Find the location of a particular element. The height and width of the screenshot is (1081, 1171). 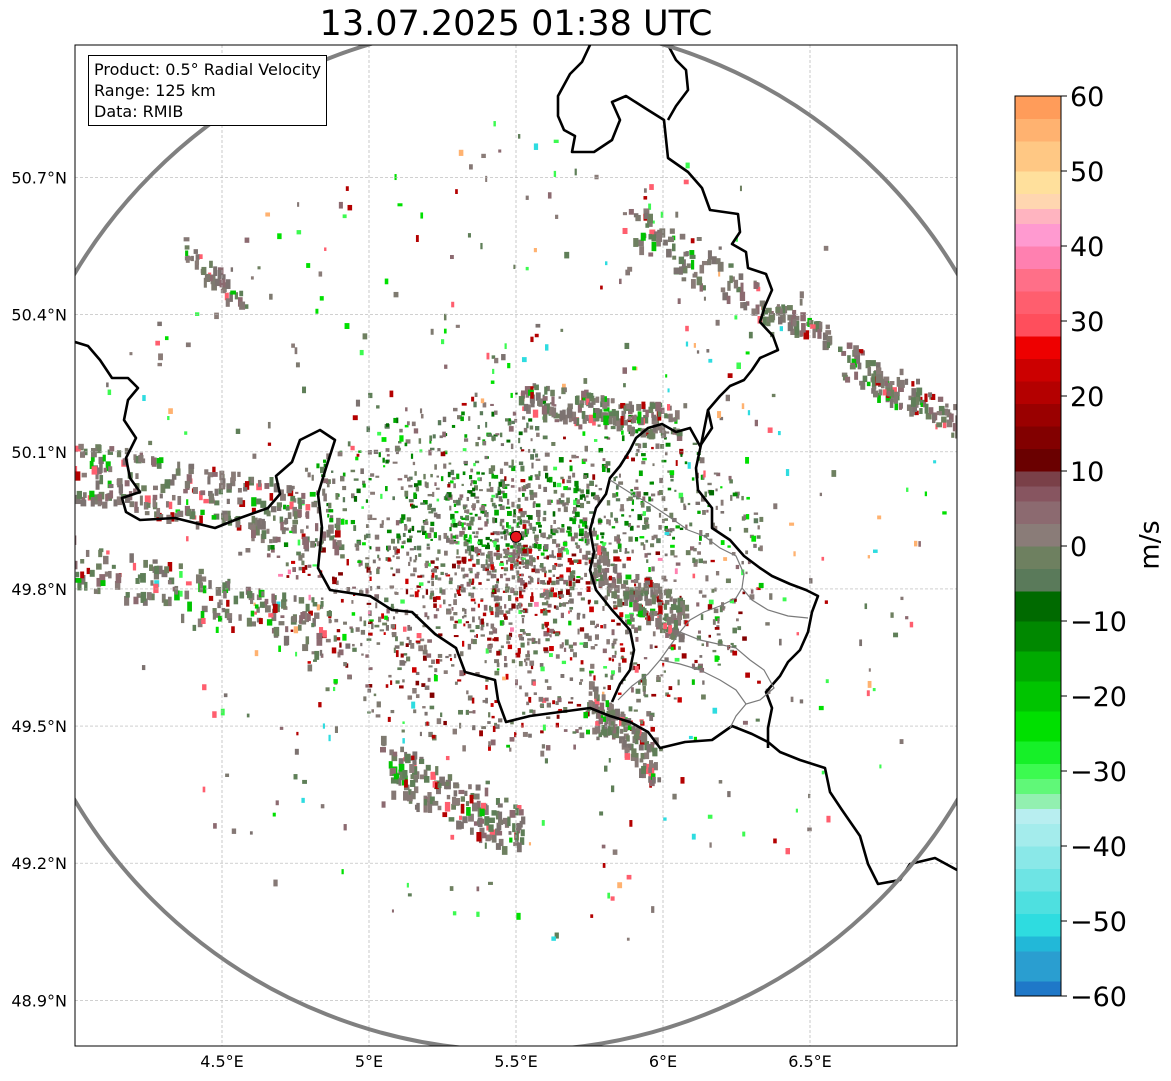

lon-tick-label: 6.5°E is located at coordinates (810, 1061).